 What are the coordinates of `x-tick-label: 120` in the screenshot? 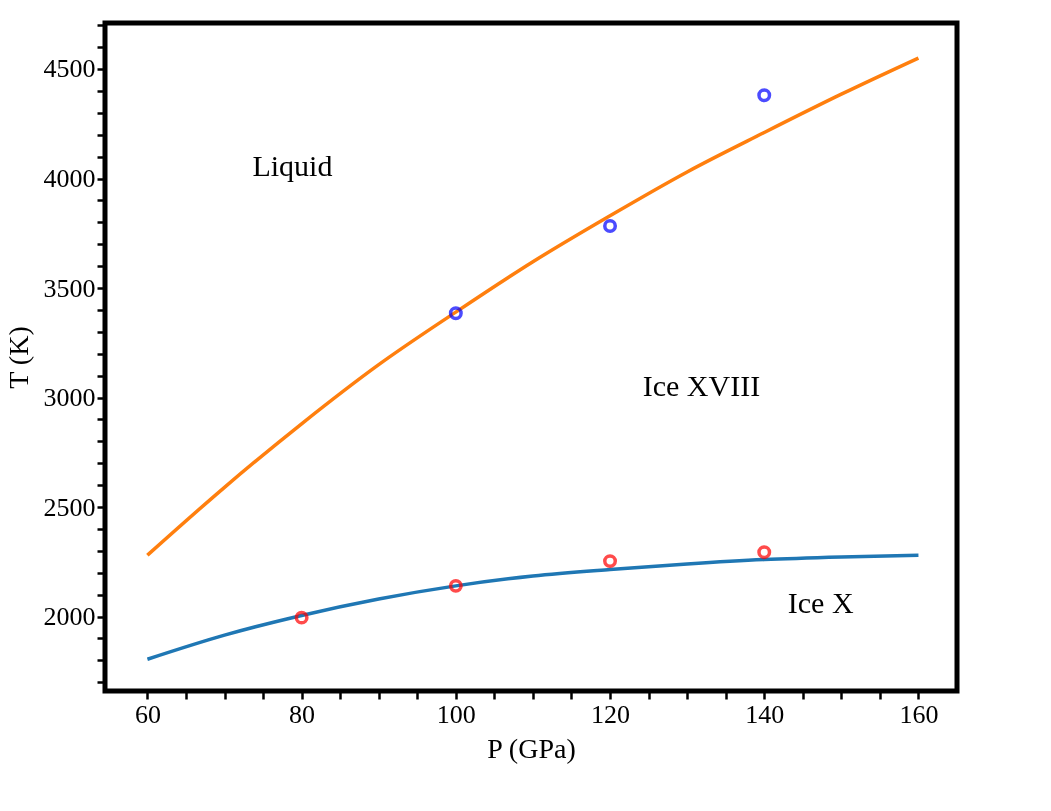 It's located at (611, 714).